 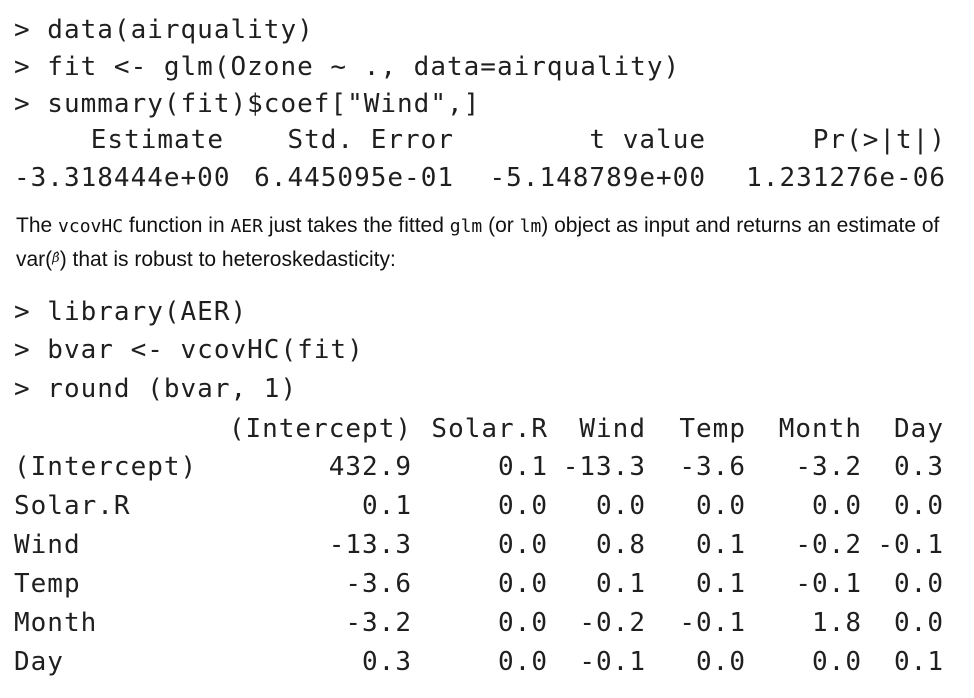 I want to click on coef-value-tvalue: -5.148789e+00, so click(x=597, y=178).